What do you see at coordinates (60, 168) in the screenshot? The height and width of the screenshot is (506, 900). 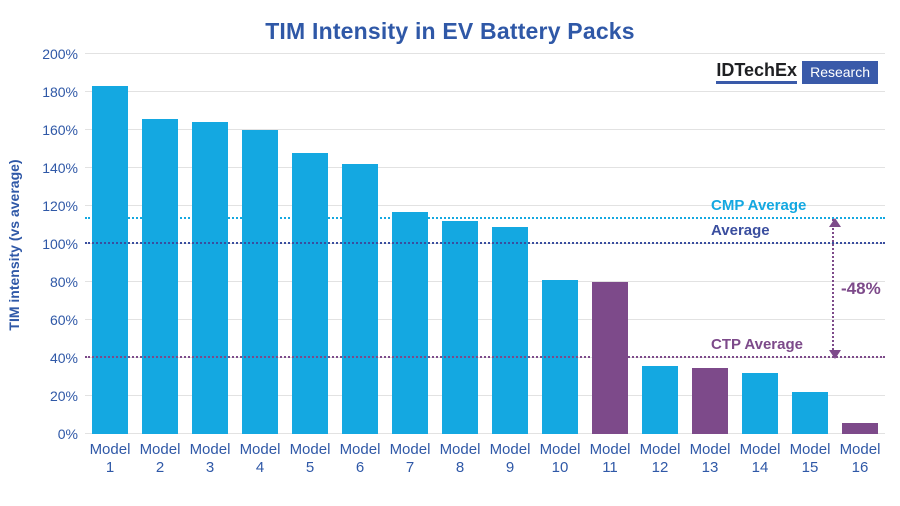 I see `y-tick-label-140: 140%` at bounding box center [60, 168].